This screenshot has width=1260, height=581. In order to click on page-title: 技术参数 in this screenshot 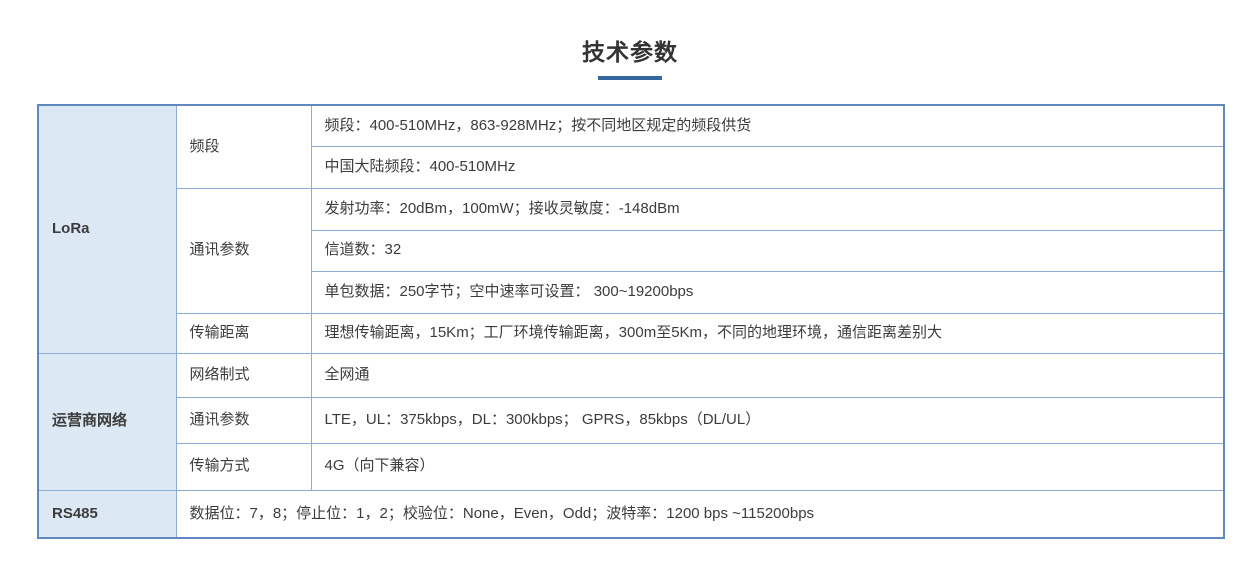, I will do `click(630, 52)`.